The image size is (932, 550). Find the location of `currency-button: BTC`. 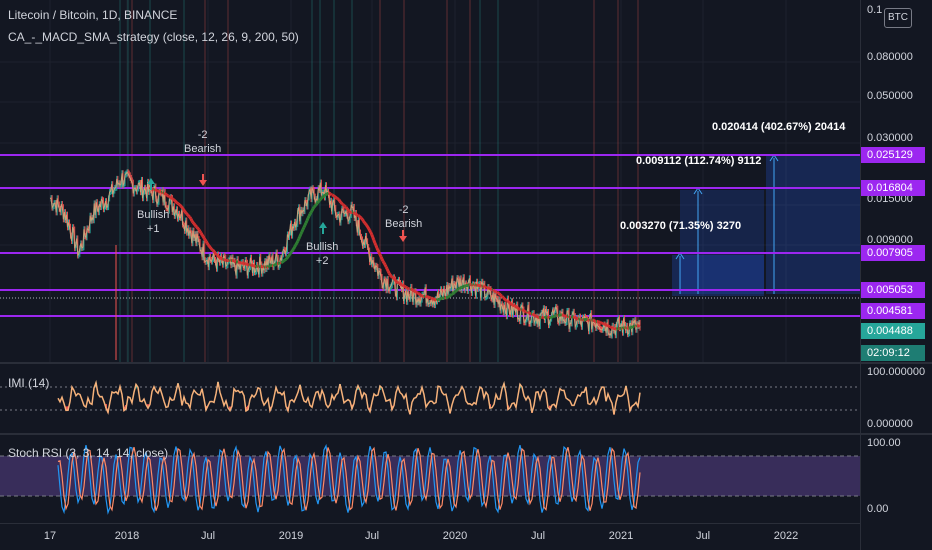

currency-button: BTC is located at coordinates (898, 18).